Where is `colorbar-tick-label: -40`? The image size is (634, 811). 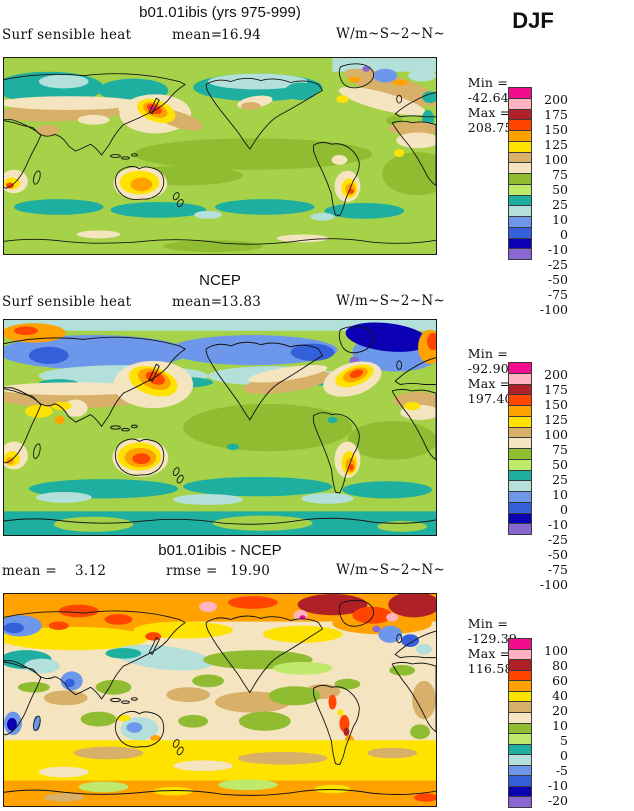
colorbar-tick-label: -40 is located at coordinates (551, 809).